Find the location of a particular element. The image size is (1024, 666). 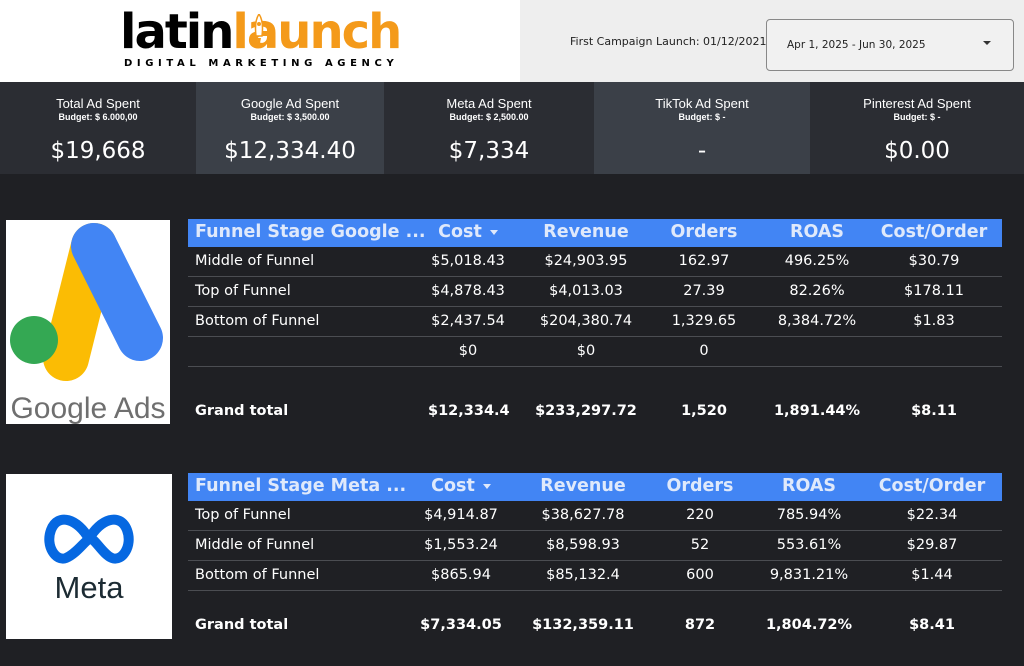

cell-revenue: $4,013.03 is located at coordinates (586, 291).